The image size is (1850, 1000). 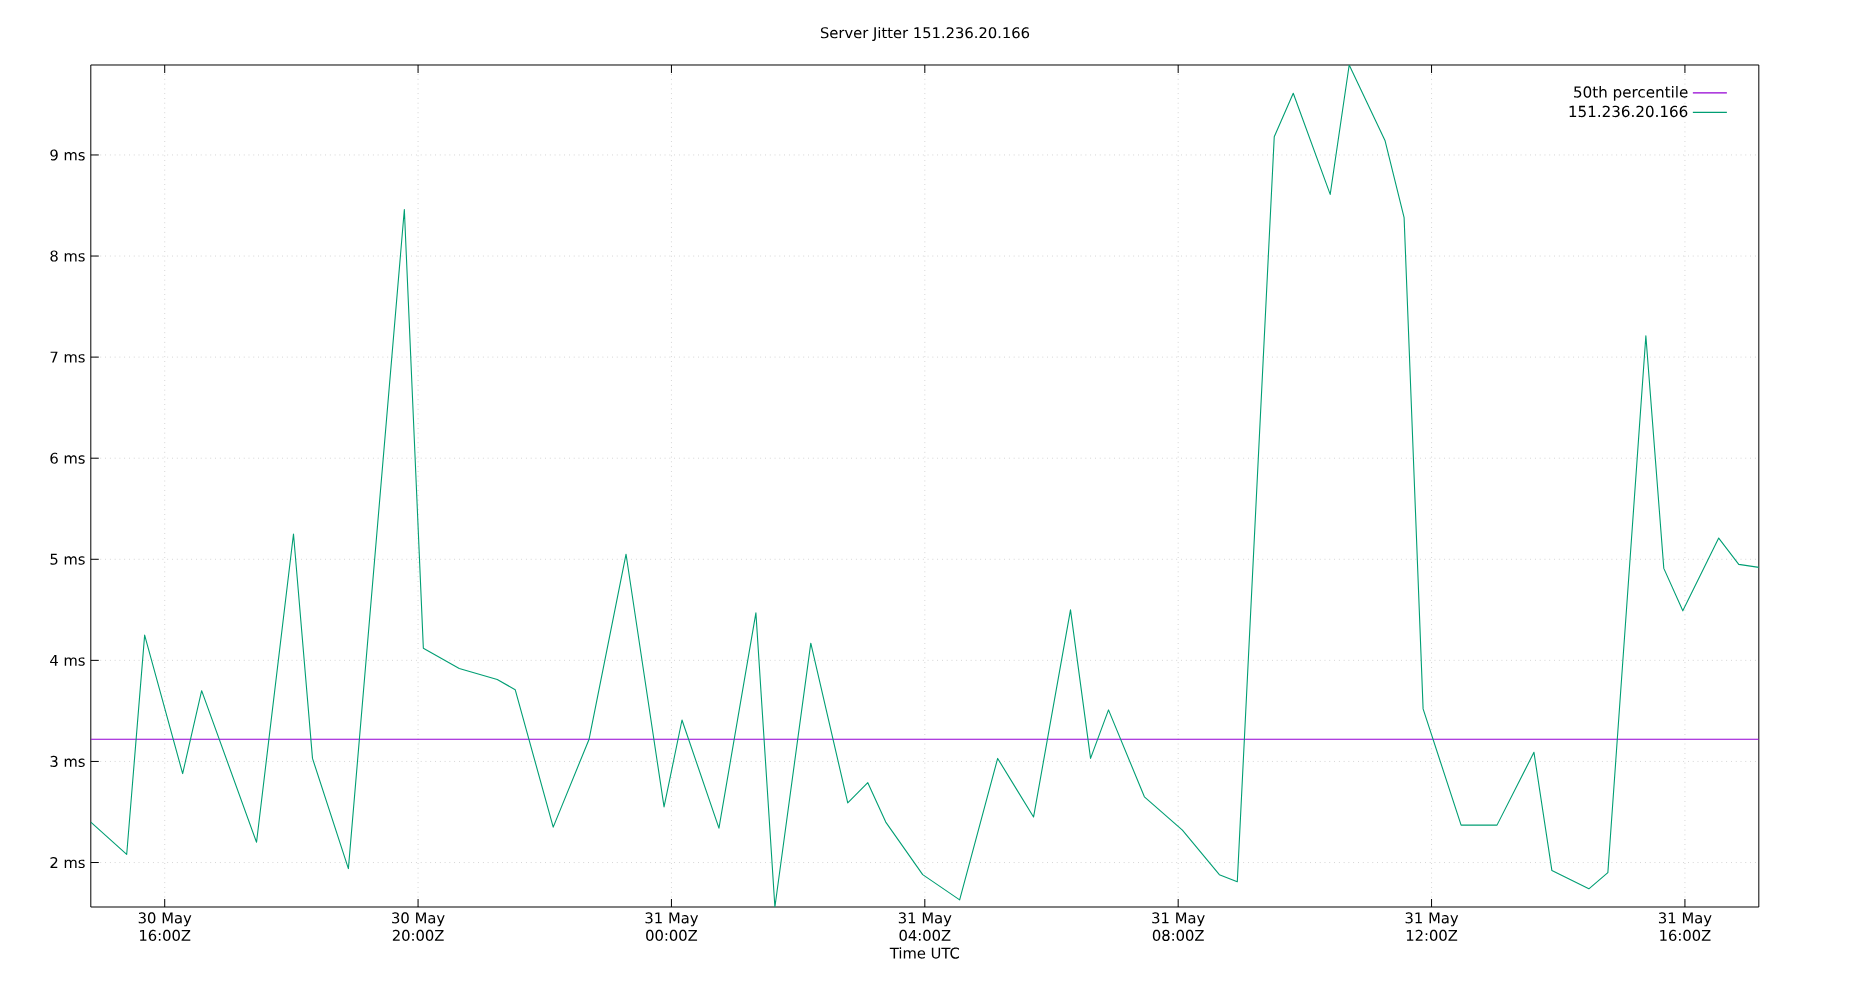 What do you see at coordinates (925, 34) in the screenshot?
I see `chart-title: Server Jitter 151.236.20.166` at bounding box center [925, 34].